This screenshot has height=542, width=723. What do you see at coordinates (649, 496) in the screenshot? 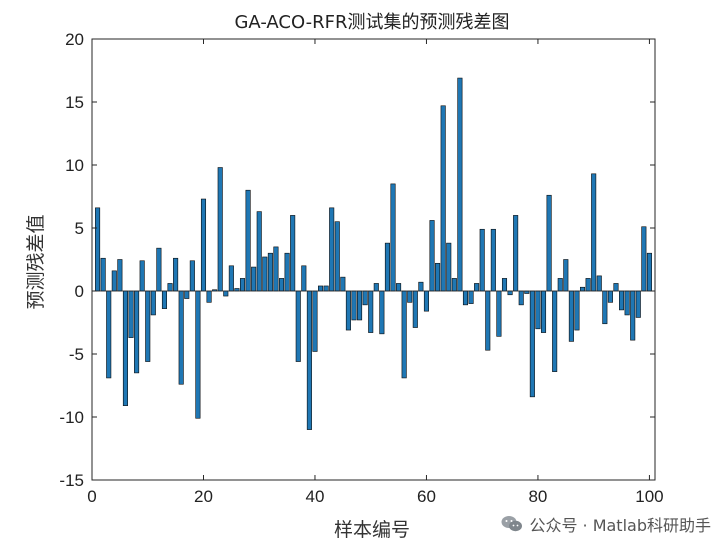
I see `x-tick-label: 100` at bounding box center [649, 496].